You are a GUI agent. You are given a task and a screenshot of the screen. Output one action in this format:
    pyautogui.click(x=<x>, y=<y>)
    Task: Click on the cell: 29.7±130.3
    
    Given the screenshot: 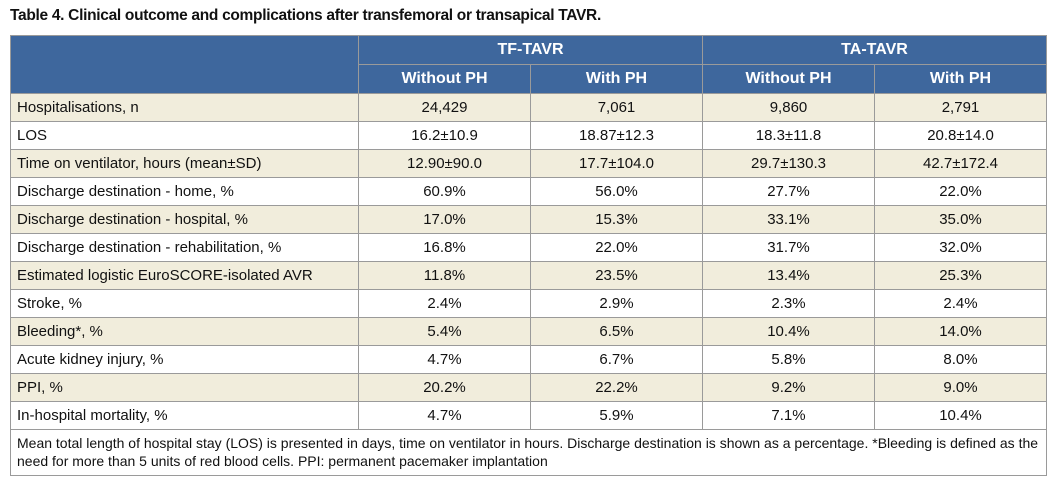 What is the action you would take?
    pyautogui.click(x=788, y=163)
    